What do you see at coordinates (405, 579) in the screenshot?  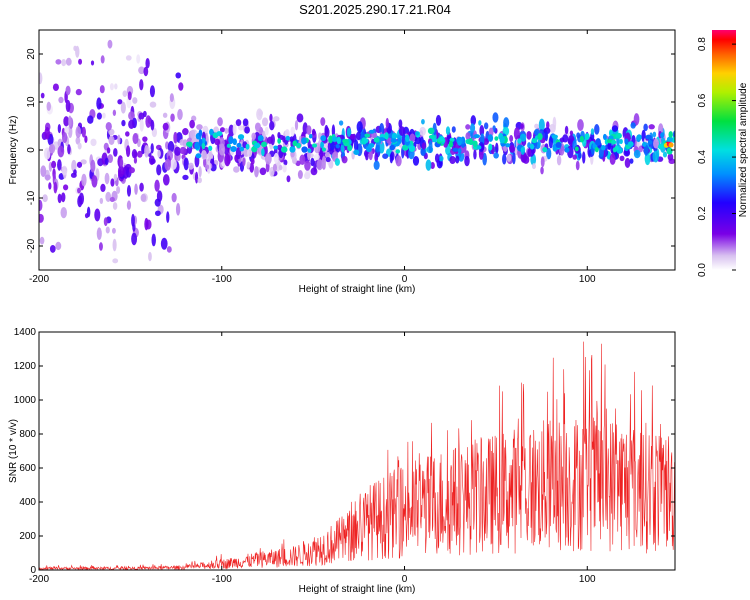 I see `x-tick-label: 0` at bounding box center [405, 579].